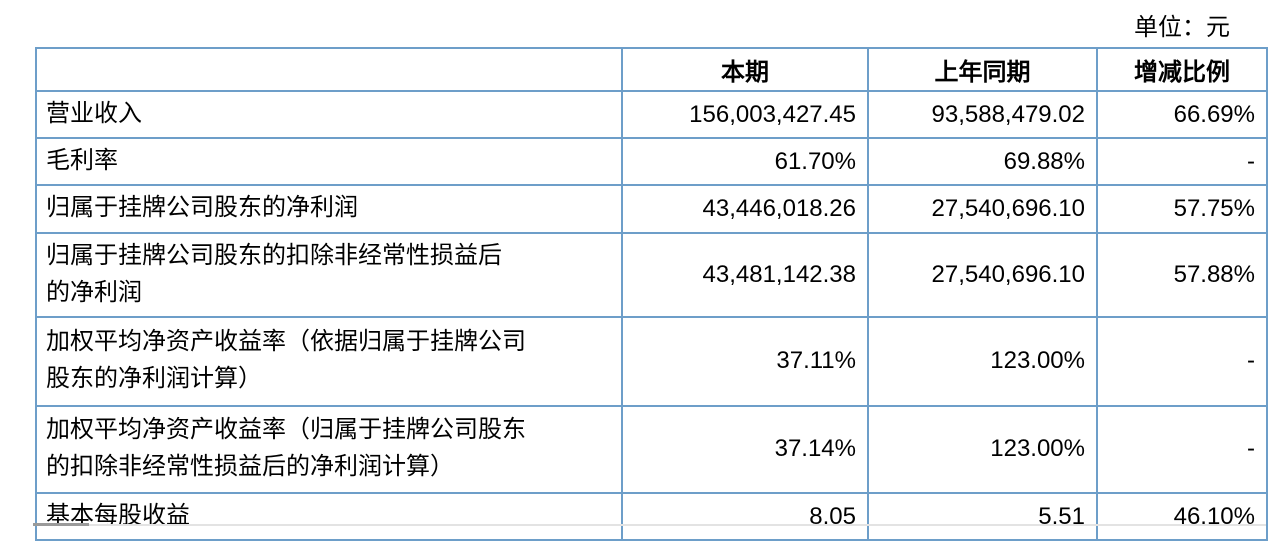 The height and width of the screenshot is (541, 1288). I want to click on header-row: 本期 上年同期 增减比例, so click(651, 69).